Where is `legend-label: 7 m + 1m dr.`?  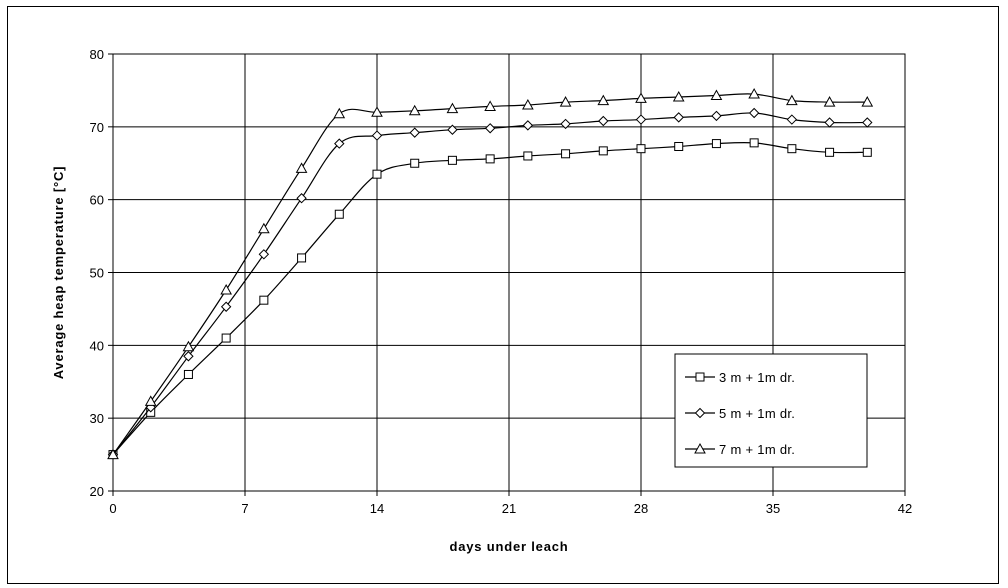
legend-label: 7 m + 1m dr. is located at coordinates (757, 449).